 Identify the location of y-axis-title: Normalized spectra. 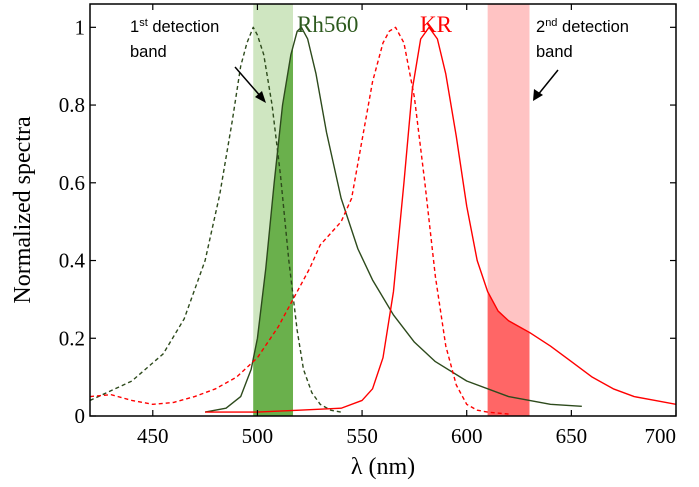
(23, 210).